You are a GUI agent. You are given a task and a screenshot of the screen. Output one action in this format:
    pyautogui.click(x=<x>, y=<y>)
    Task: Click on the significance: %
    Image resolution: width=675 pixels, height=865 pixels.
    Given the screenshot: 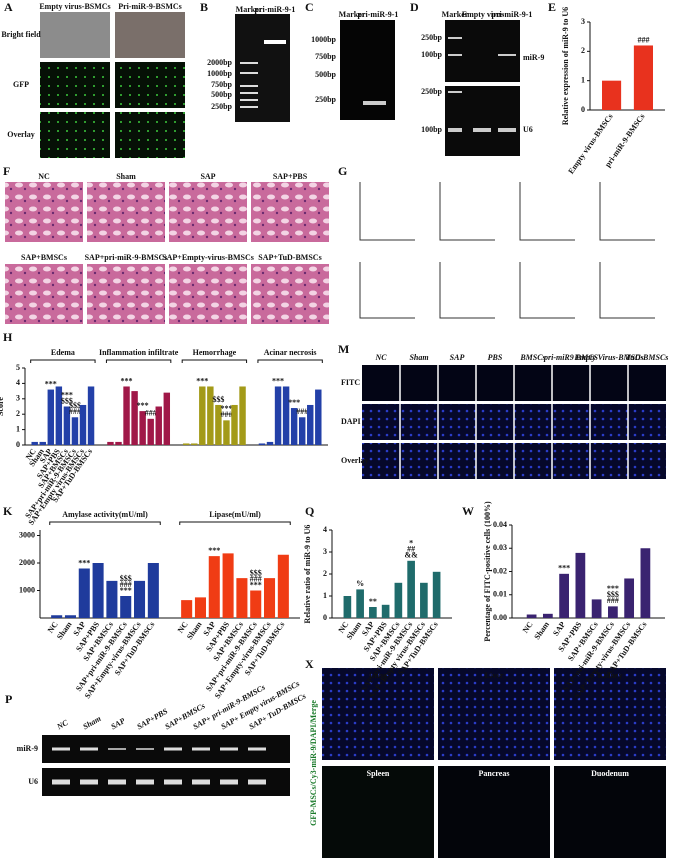 What is the action you would take?
    pyautogui.click(x=360, y=583)
    